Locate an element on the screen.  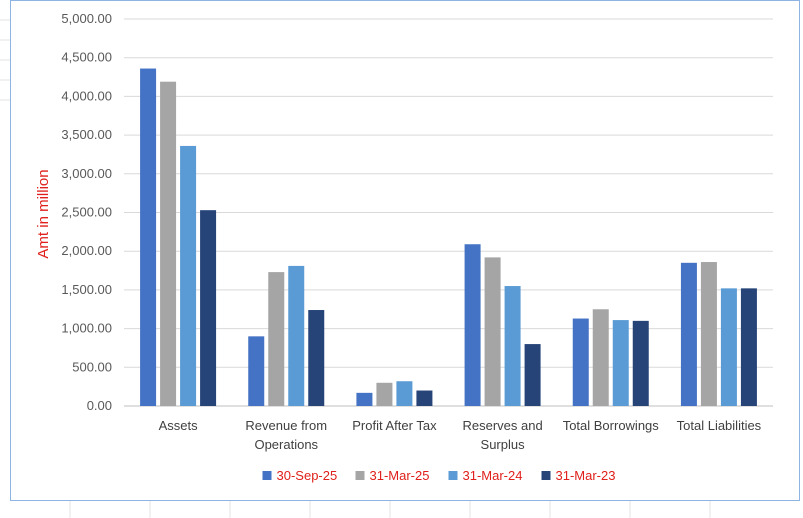
bar-31-Mar-24-assets is located at coordinates (188, 275).